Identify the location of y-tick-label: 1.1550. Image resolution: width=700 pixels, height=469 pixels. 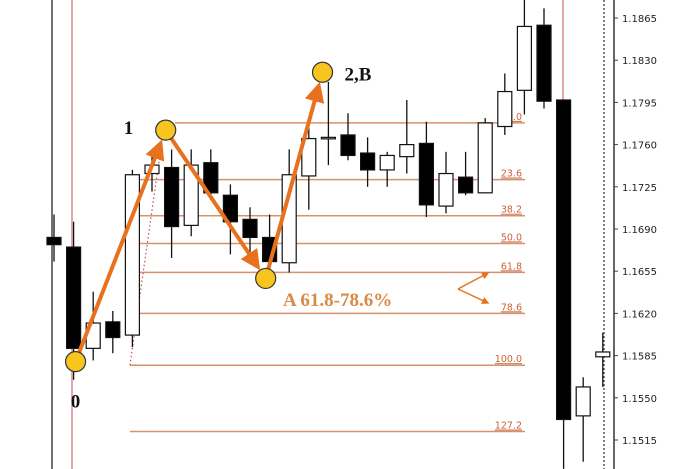
(639, 399).